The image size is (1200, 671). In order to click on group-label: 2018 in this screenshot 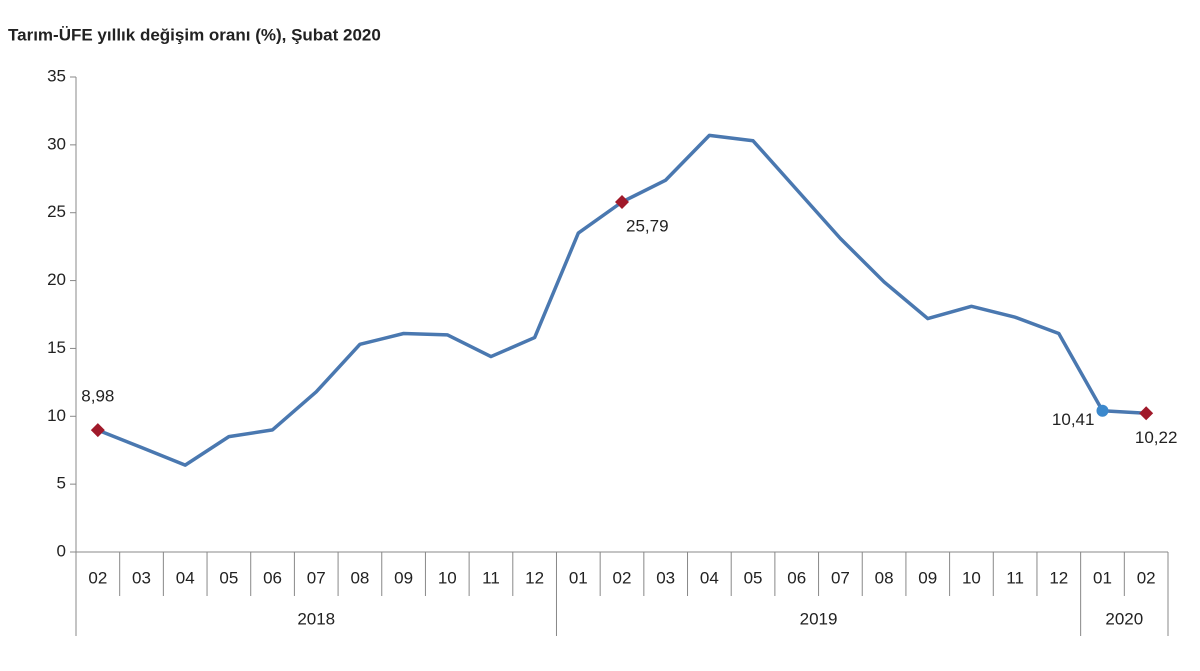, I will do `click(316, 618)`.